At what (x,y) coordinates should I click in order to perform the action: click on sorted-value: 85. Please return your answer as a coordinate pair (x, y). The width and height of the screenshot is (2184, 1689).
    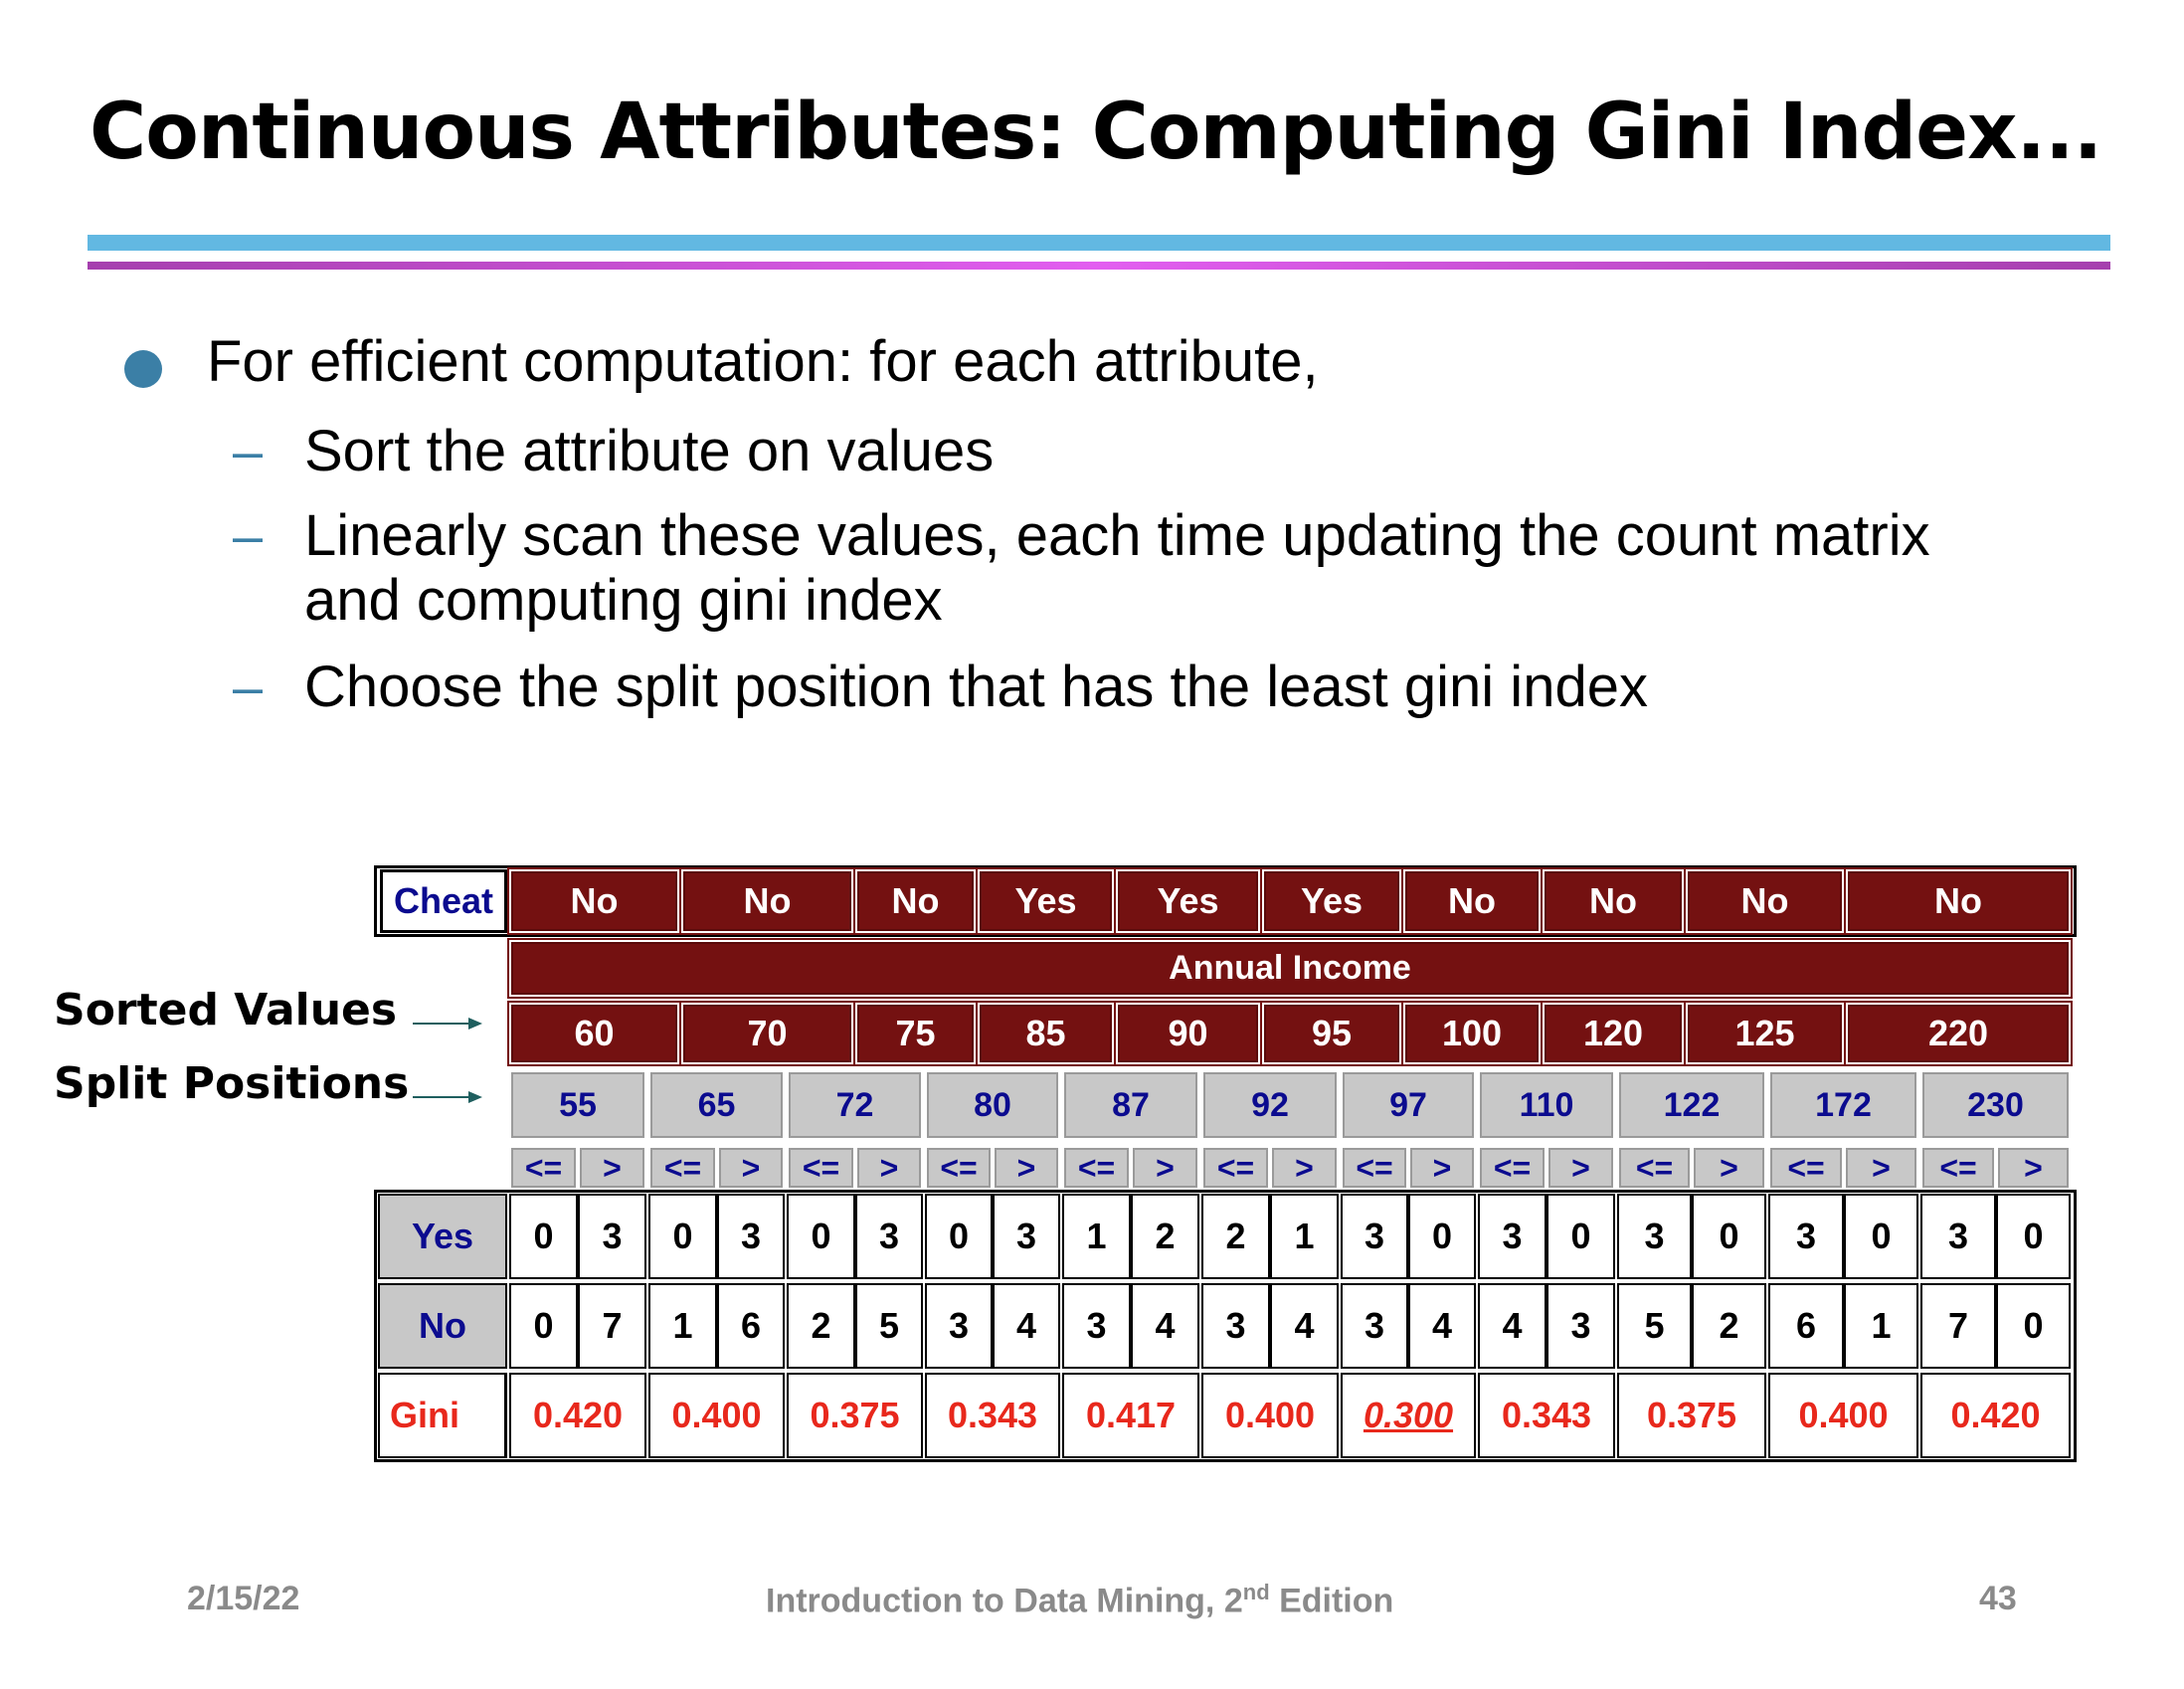
    Looking at the image, I should click on (1046, 1033).